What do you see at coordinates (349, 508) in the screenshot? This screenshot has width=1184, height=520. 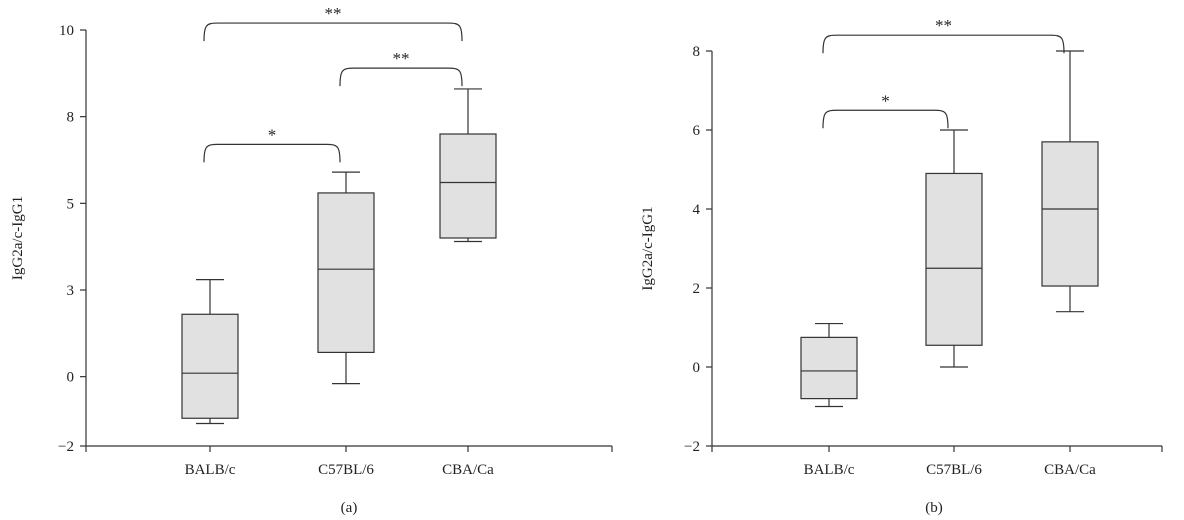 I see `panel-label: (a)` at bounding box center [349, 508].